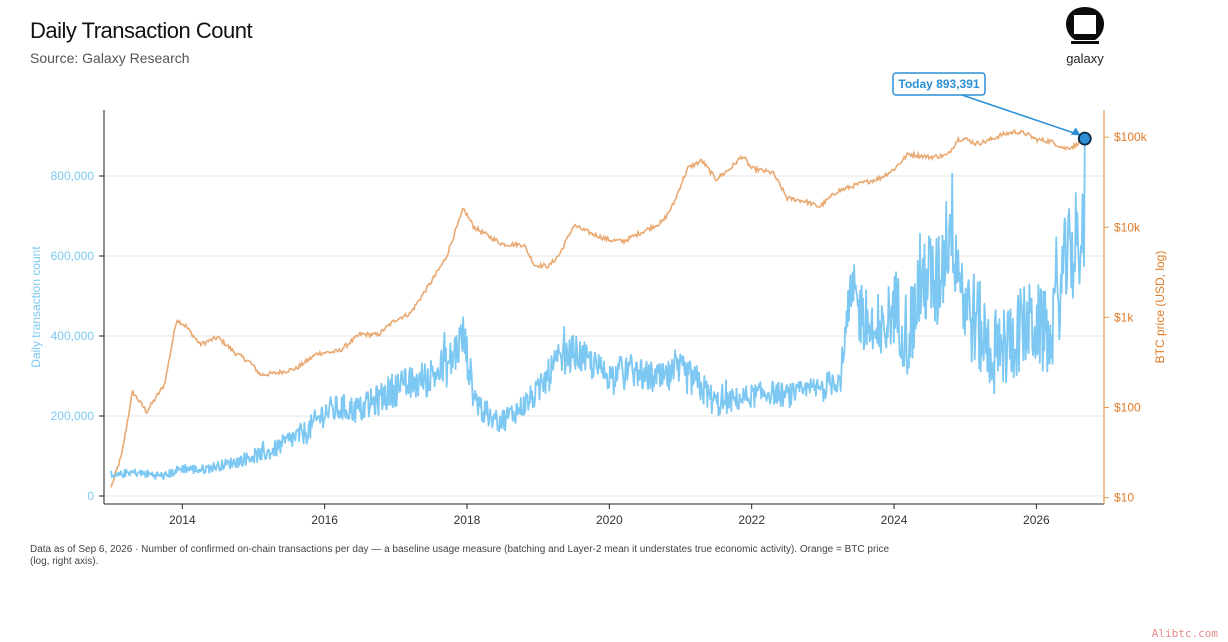  I want to click on right-axis-title: BTC price (USD, log), so click(1160, 307).